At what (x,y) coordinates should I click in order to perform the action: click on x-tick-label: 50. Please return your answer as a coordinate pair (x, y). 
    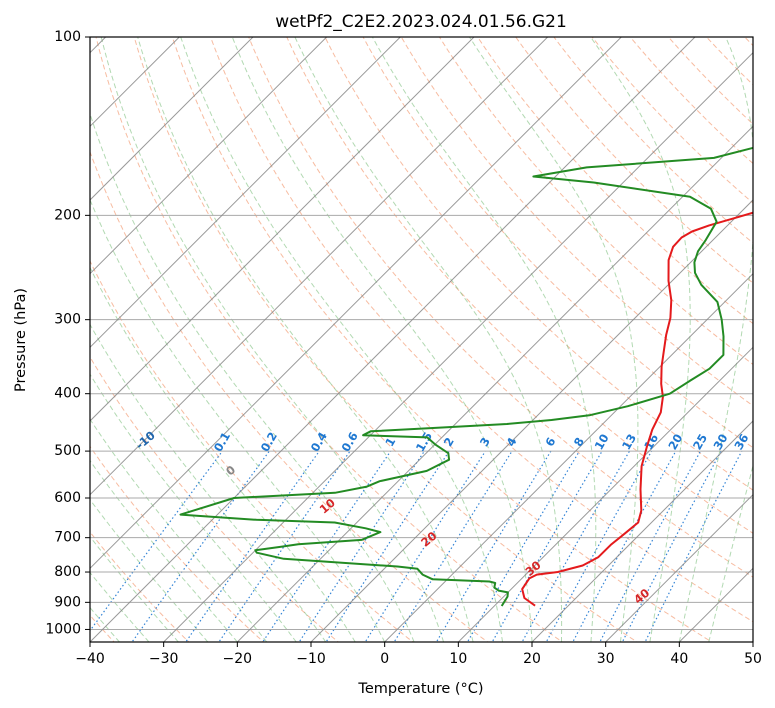
    Looking at the image, I should click on (753, 659).